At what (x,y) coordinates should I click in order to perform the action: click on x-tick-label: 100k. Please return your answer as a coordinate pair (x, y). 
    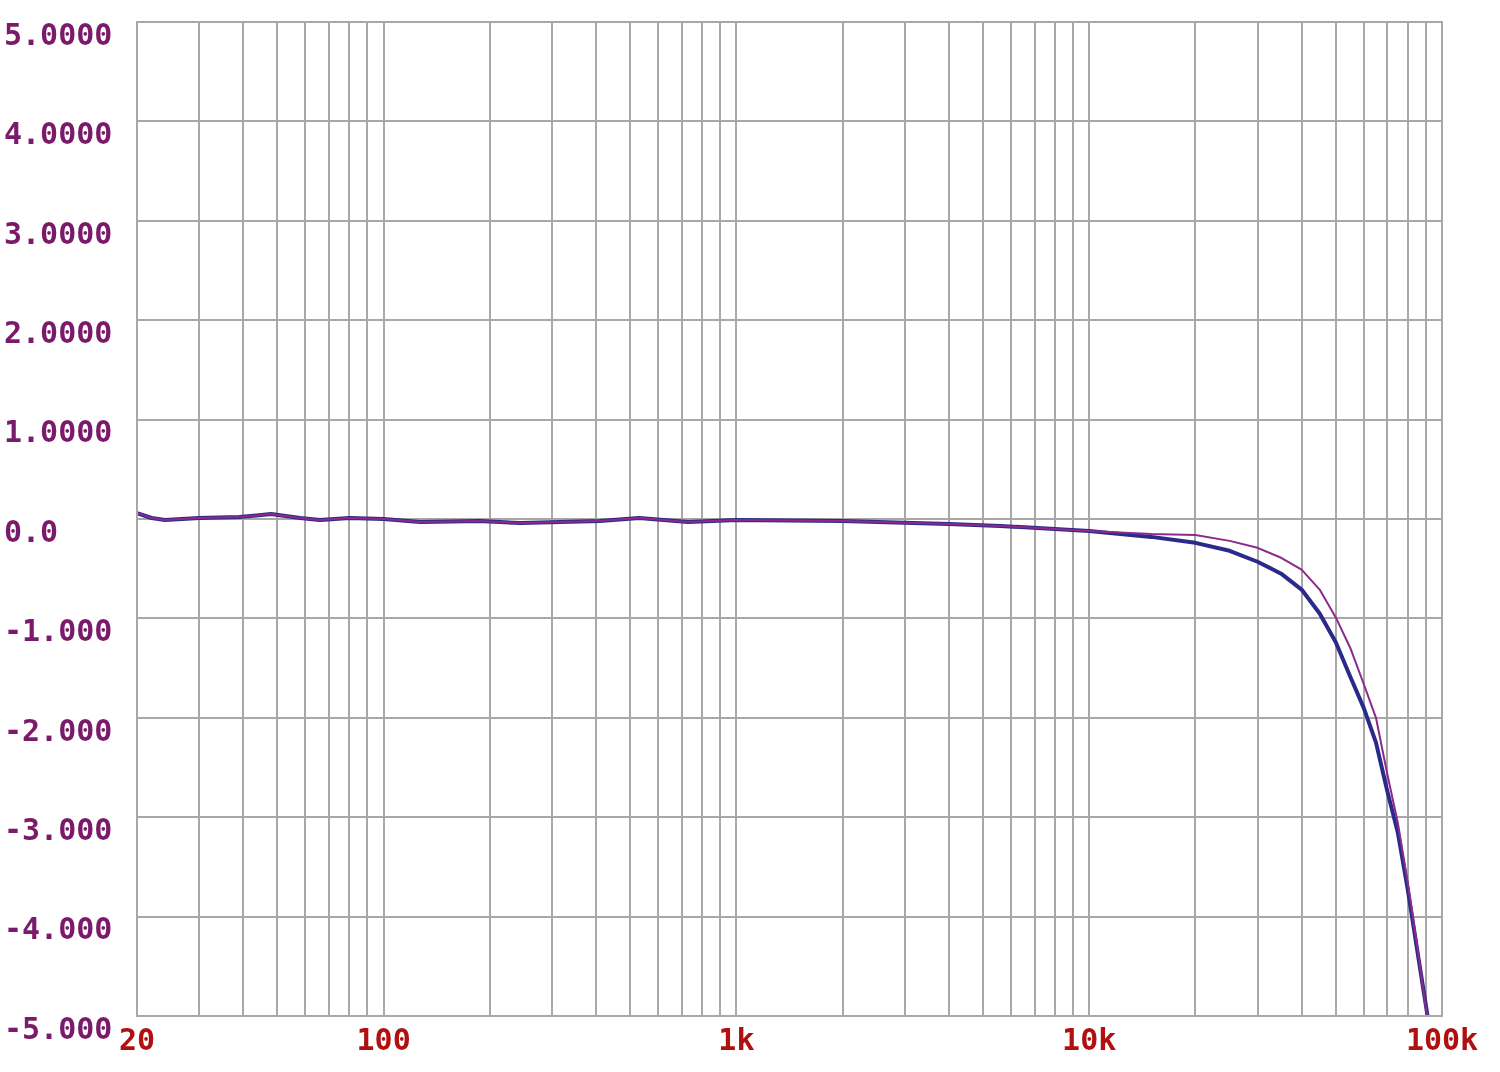
    Looking at the image, I should click on (1442, 1039).